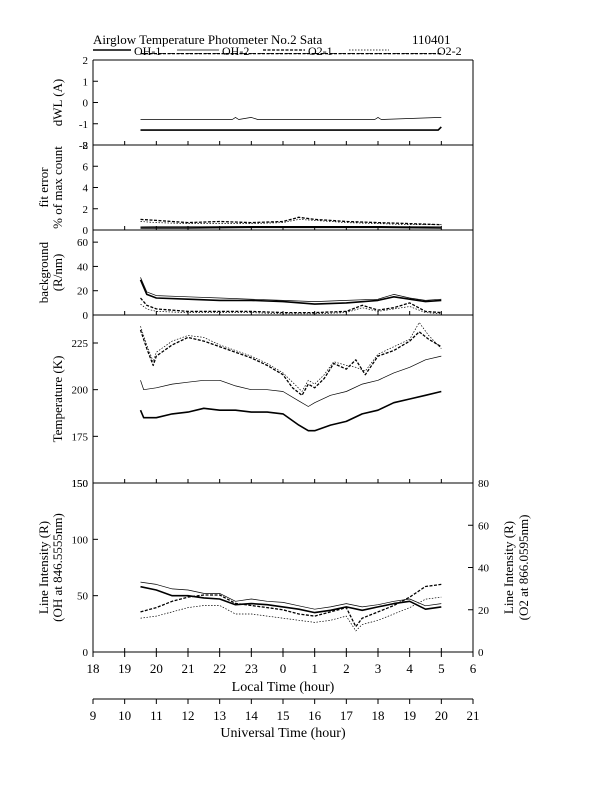  Describe the element at coordinates (83, 125) in the screenshot. I see `y-tick-label: -1` at that location.